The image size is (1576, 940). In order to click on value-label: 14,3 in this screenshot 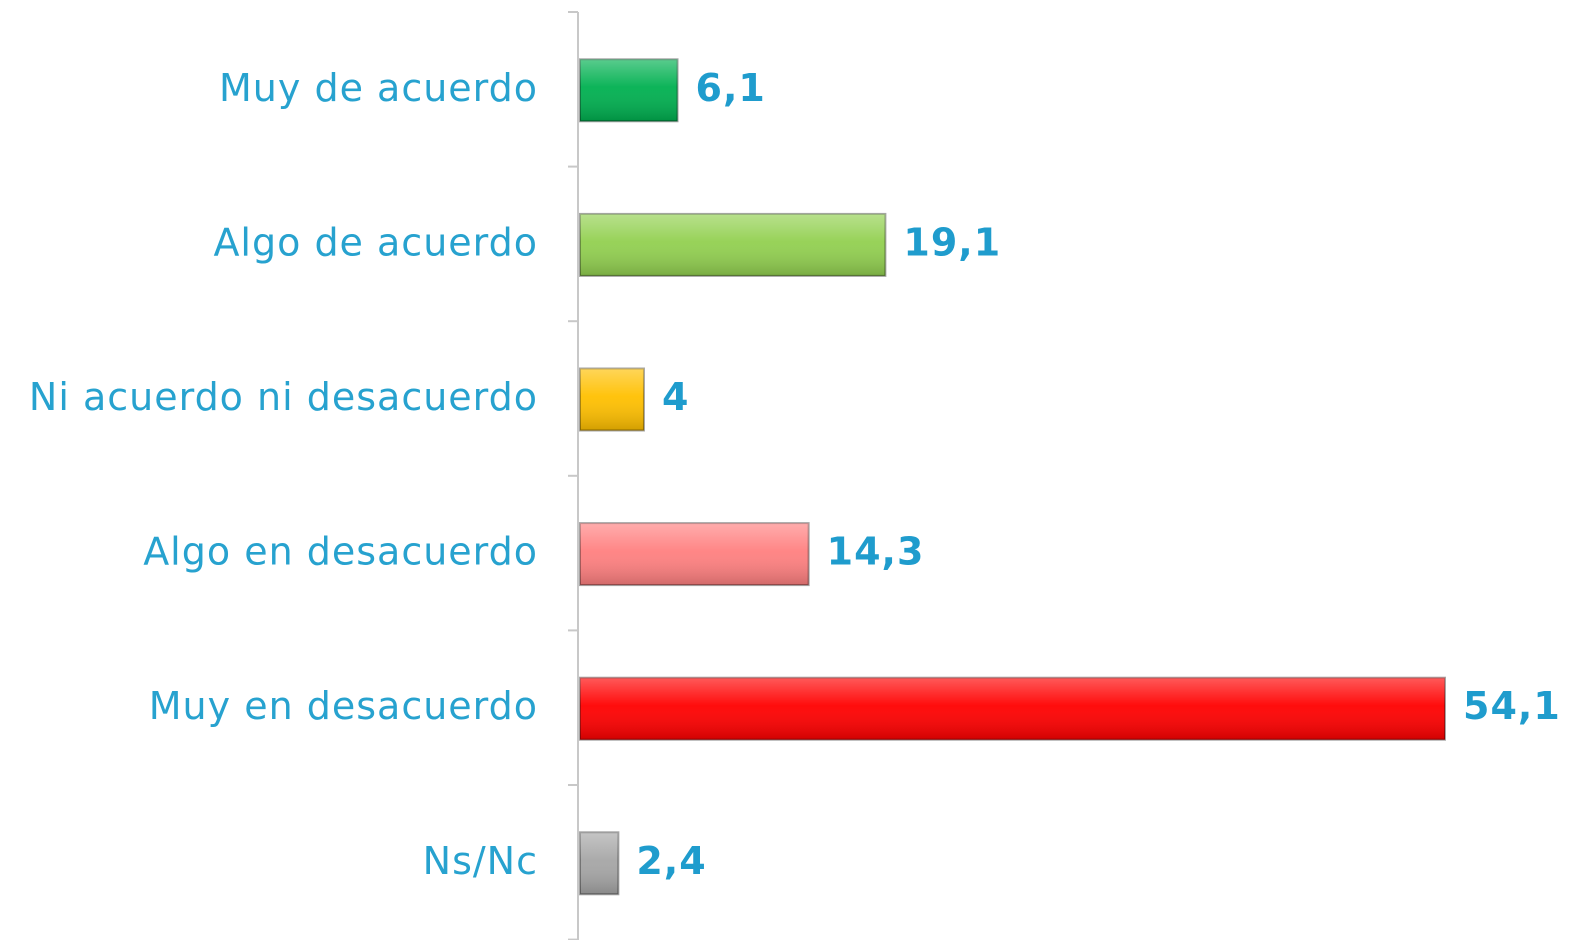, I will do `click(876, 552)`.